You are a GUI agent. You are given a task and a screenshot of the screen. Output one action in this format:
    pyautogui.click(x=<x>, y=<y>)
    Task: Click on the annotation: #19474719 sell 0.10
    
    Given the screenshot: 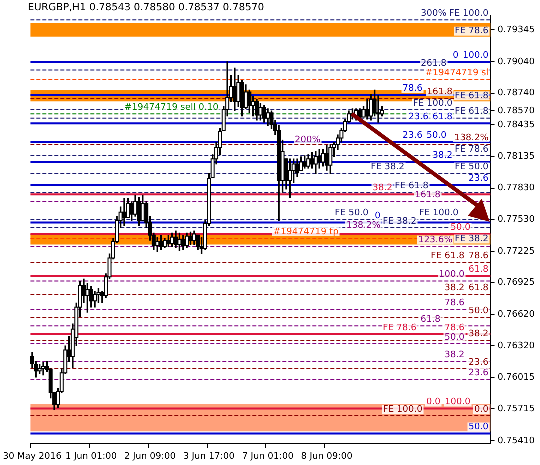 What is the action you would take?
    pyautogui.click(x=172, y=108)
    